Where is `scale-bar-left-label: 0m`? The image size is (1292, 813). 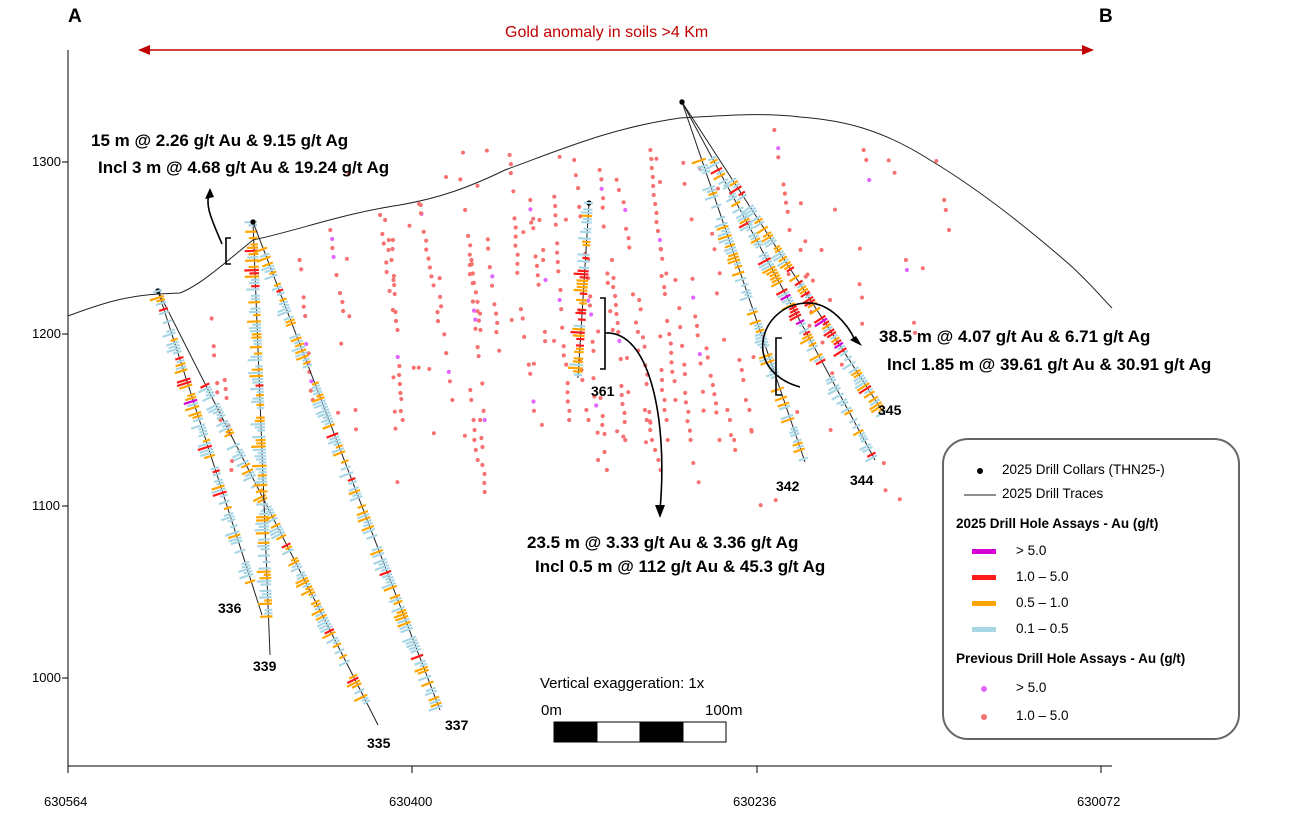
scale-bar-left-label: 0m is located at coordinates (551, 710).